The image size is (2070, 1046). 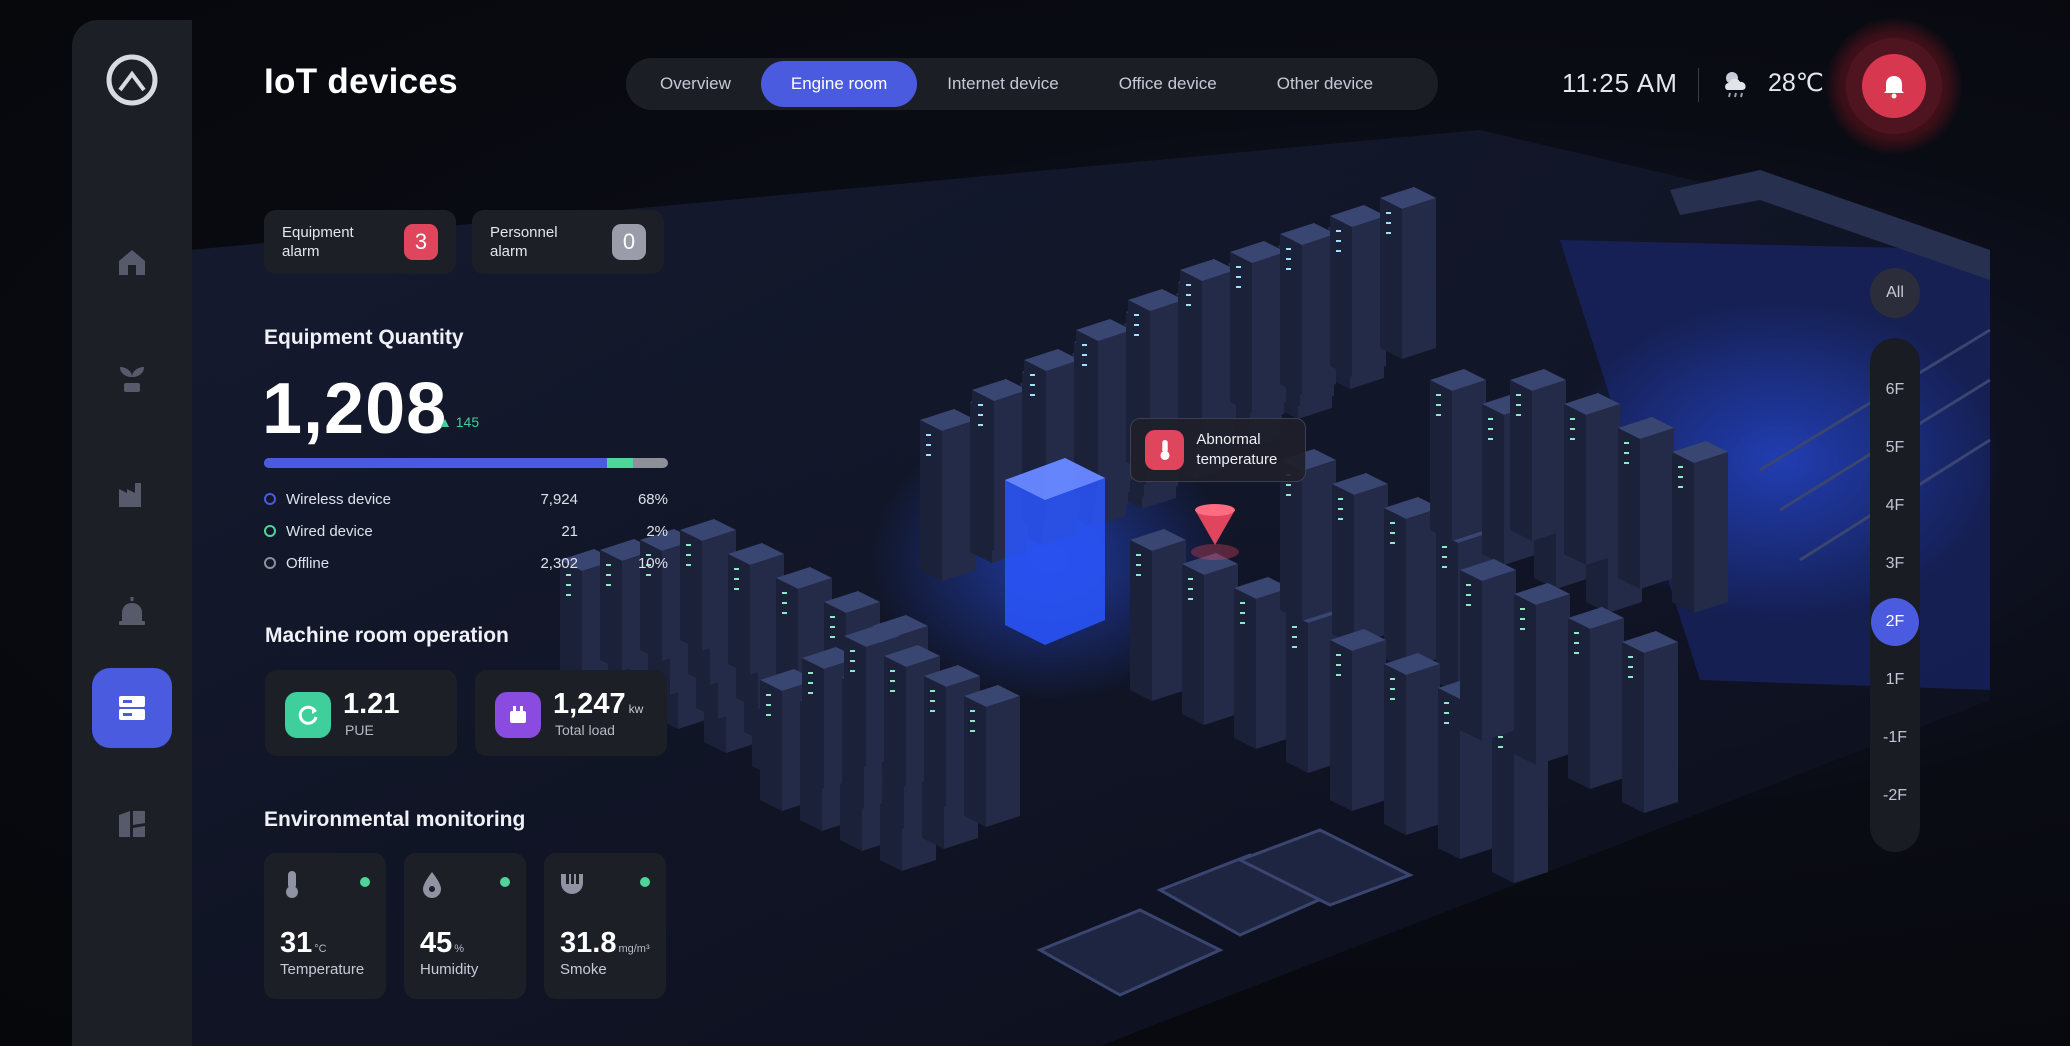 I want to click on sidebar, so click(x=132, y=533).